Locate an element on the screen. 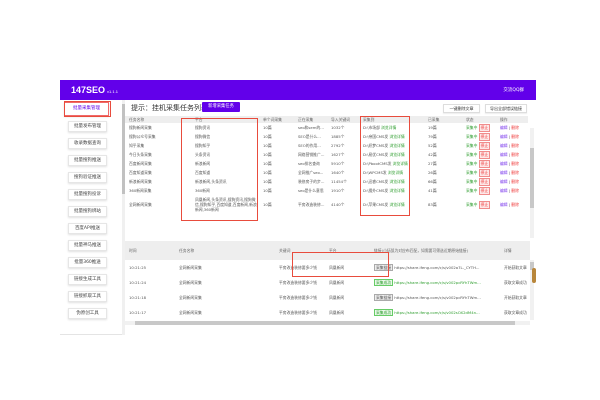 This screenshot has width=600, height=400. log-hscroll-thumb is located at coordinates (325, 323).